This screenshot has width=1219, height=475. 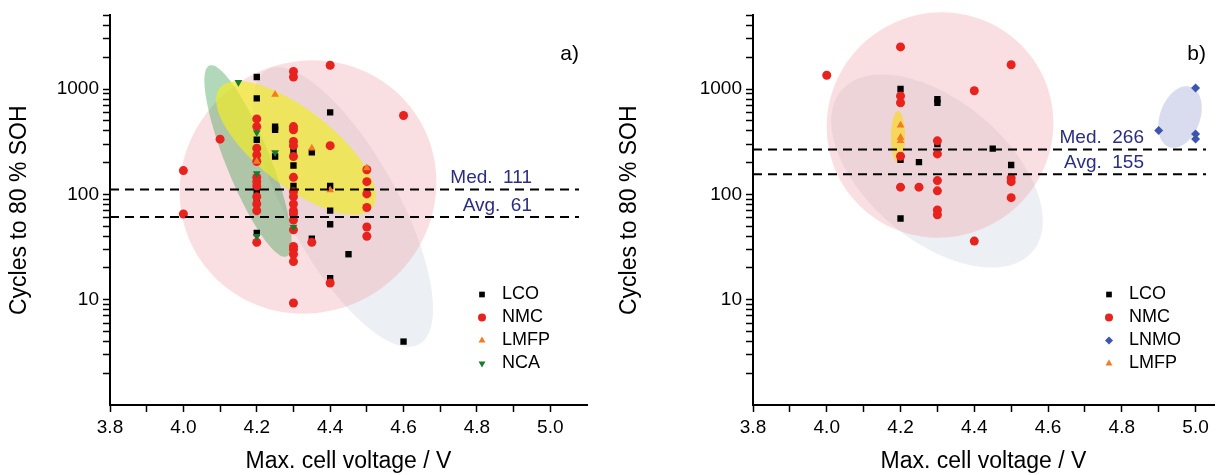 What do you see at coordinates (569, 52) in the screenshot?
I see `annotation: a)` at bounding box center [569, 52].